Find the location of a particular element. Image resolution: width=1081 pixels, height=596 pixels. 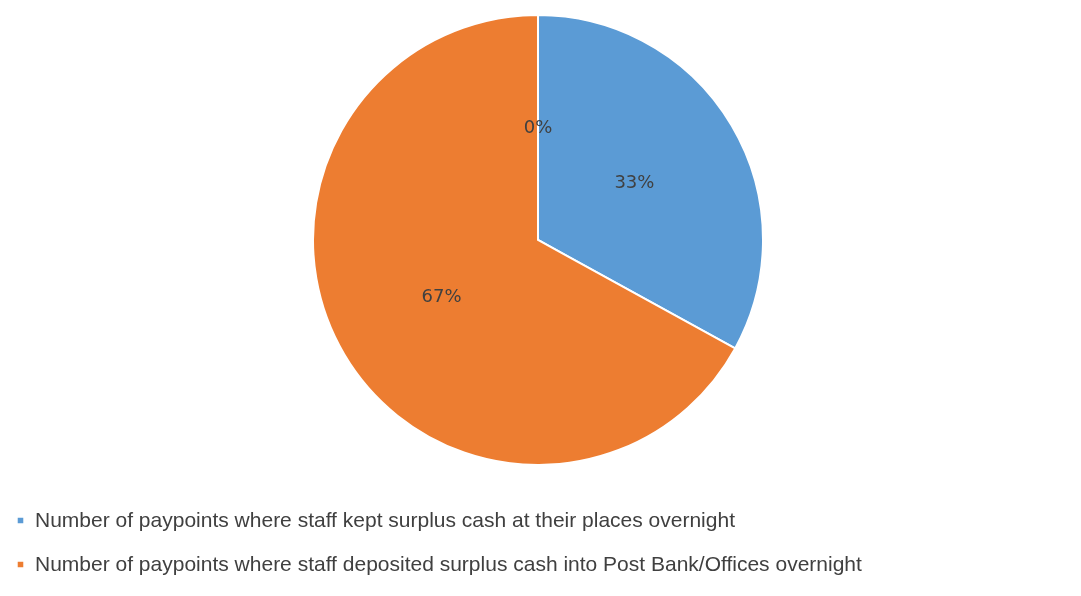

text: 0% is located at coordinates (538, 126).